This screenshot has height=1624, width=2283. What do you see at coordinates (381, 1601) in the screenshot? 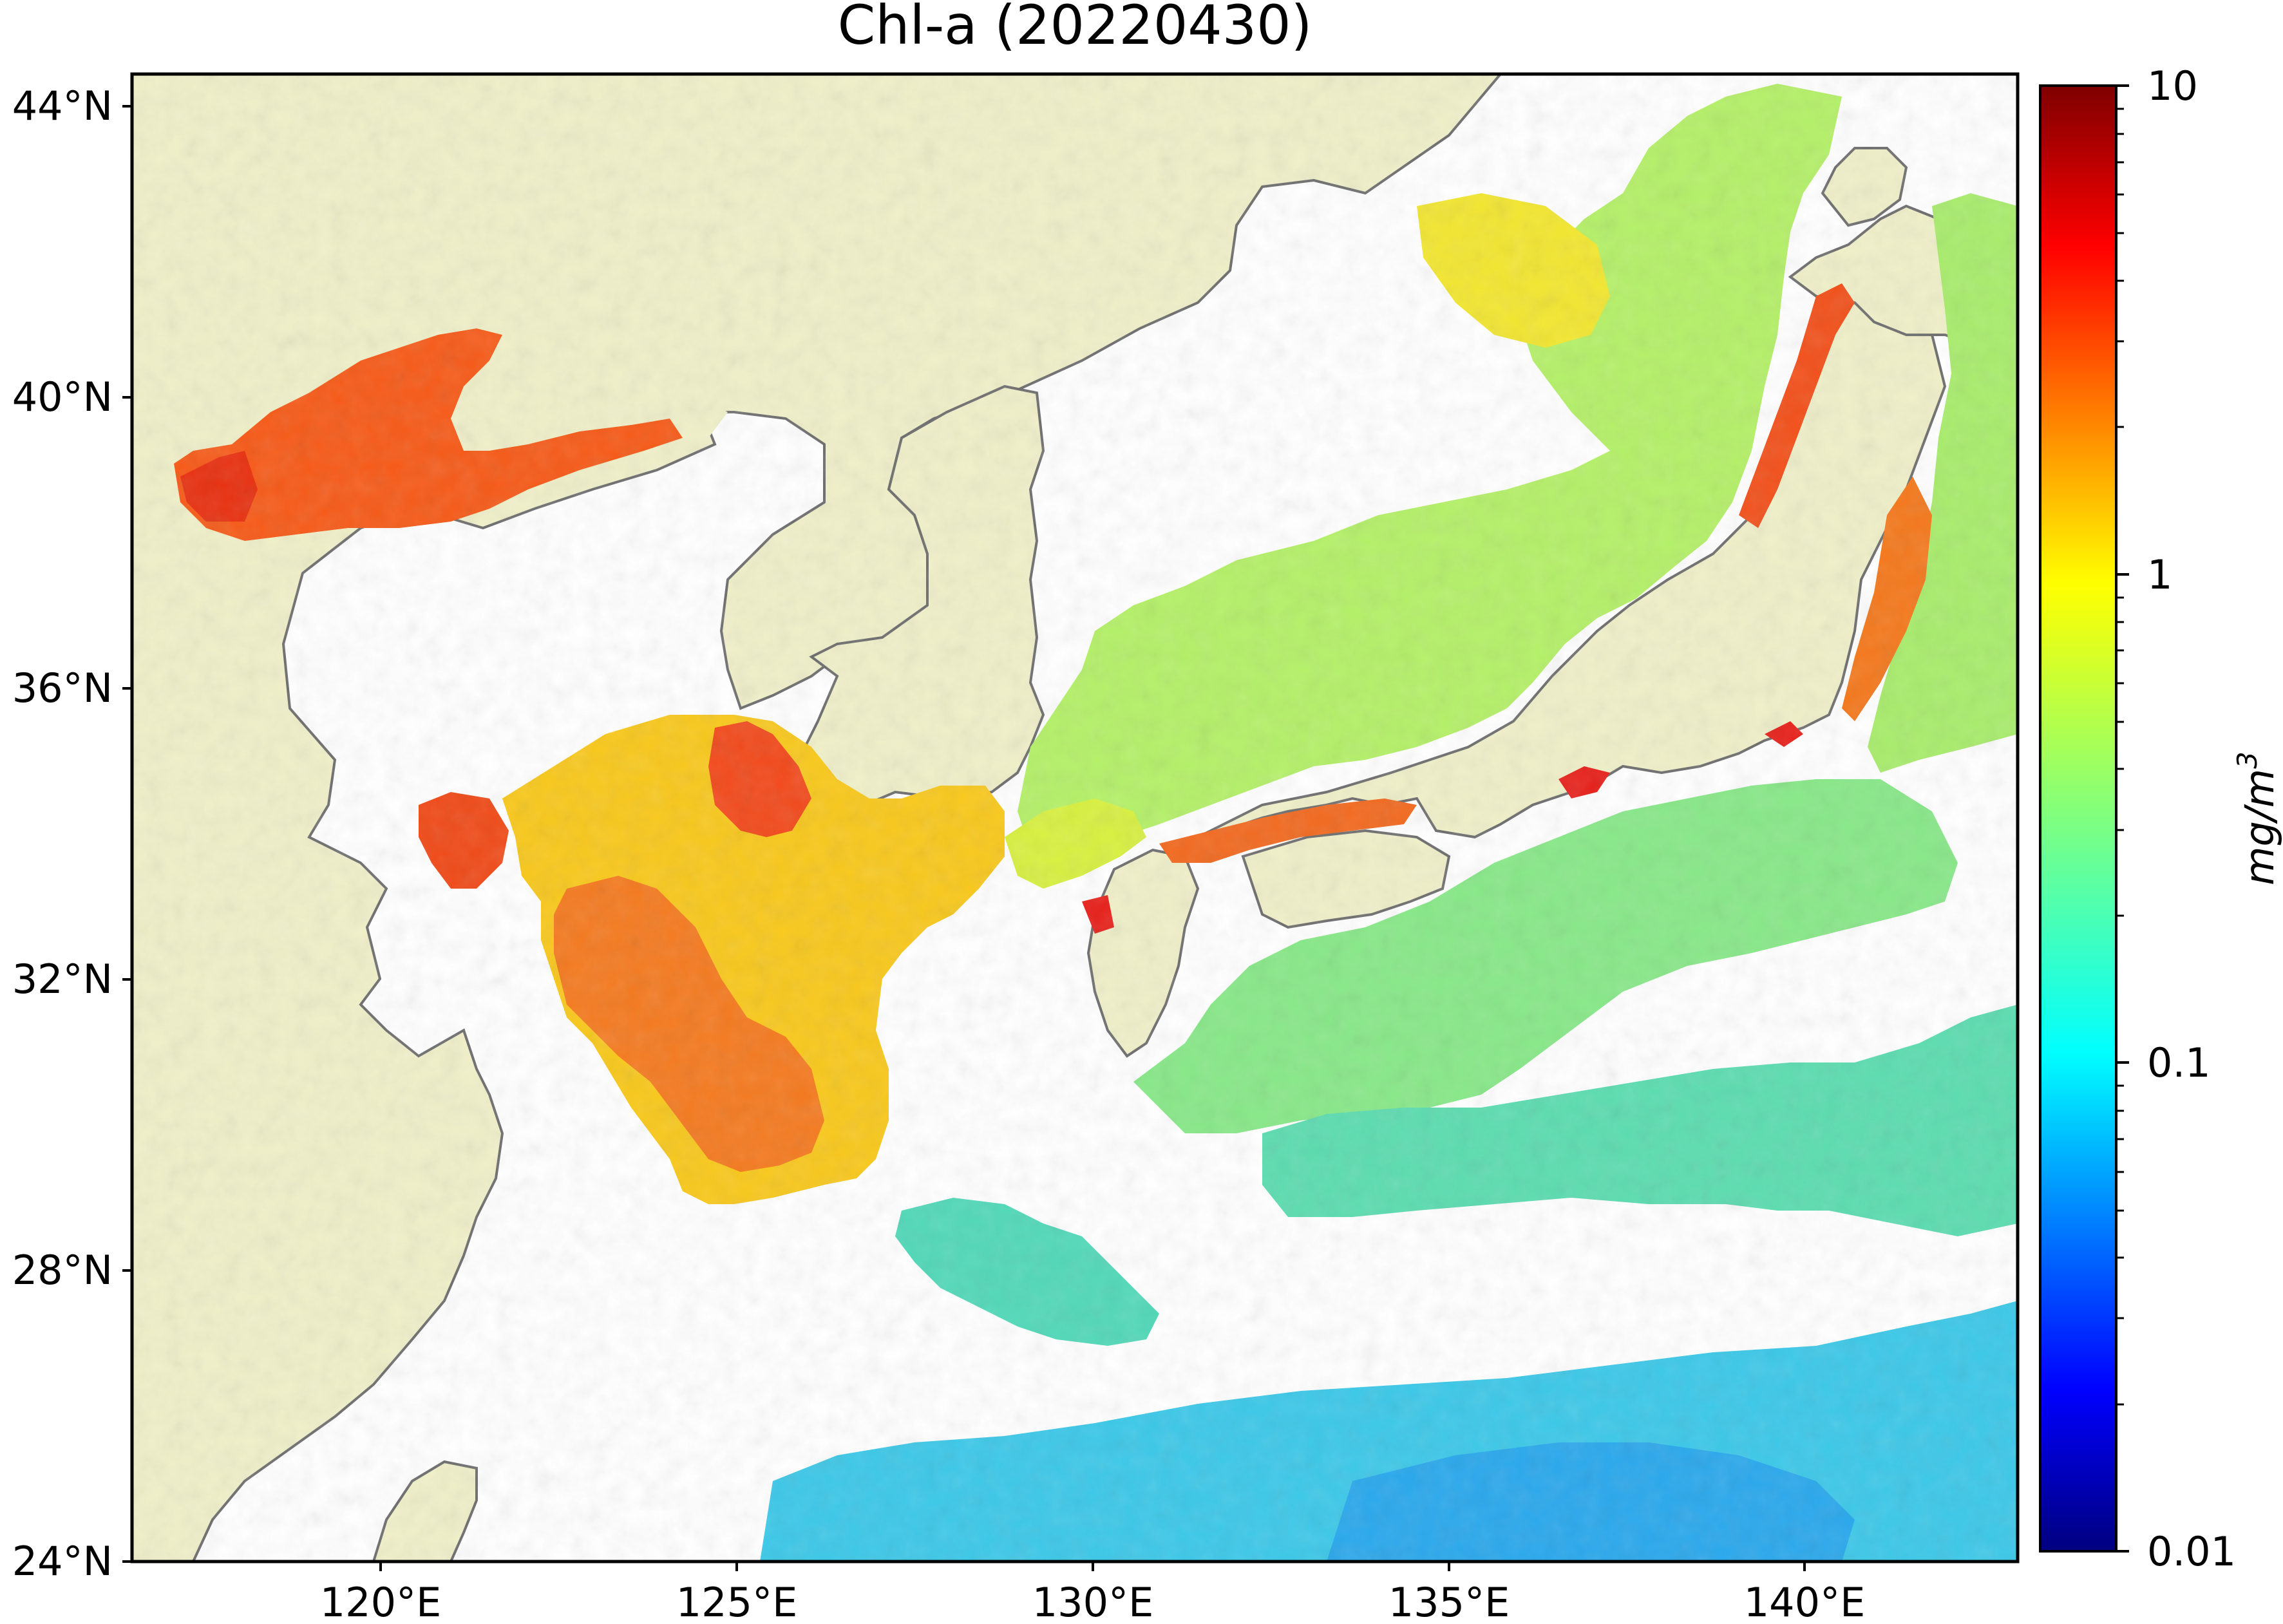
I see `lon-label-120: 120°E` at bounding box center [381, 1601].